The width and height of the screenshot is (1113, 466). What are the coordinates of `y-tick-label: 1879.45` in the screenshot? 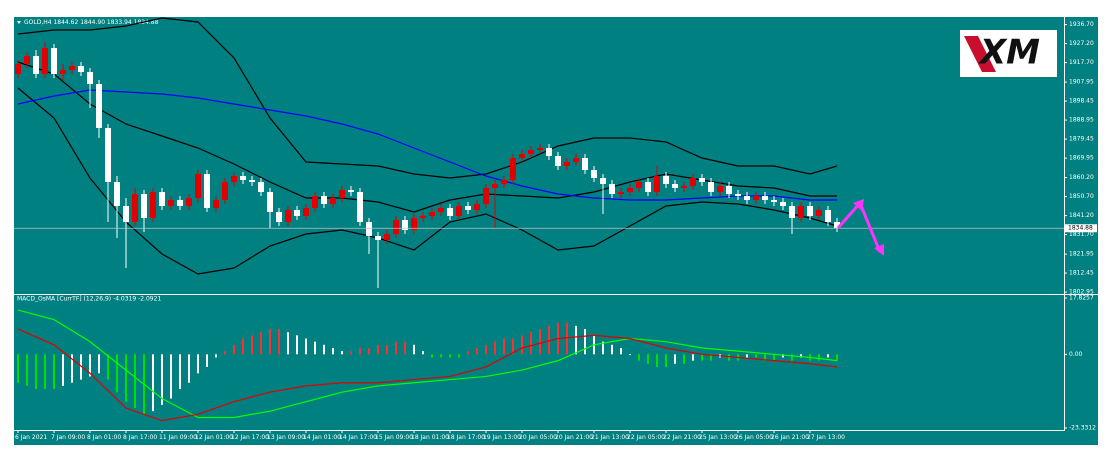 It's located at (1081, 139).